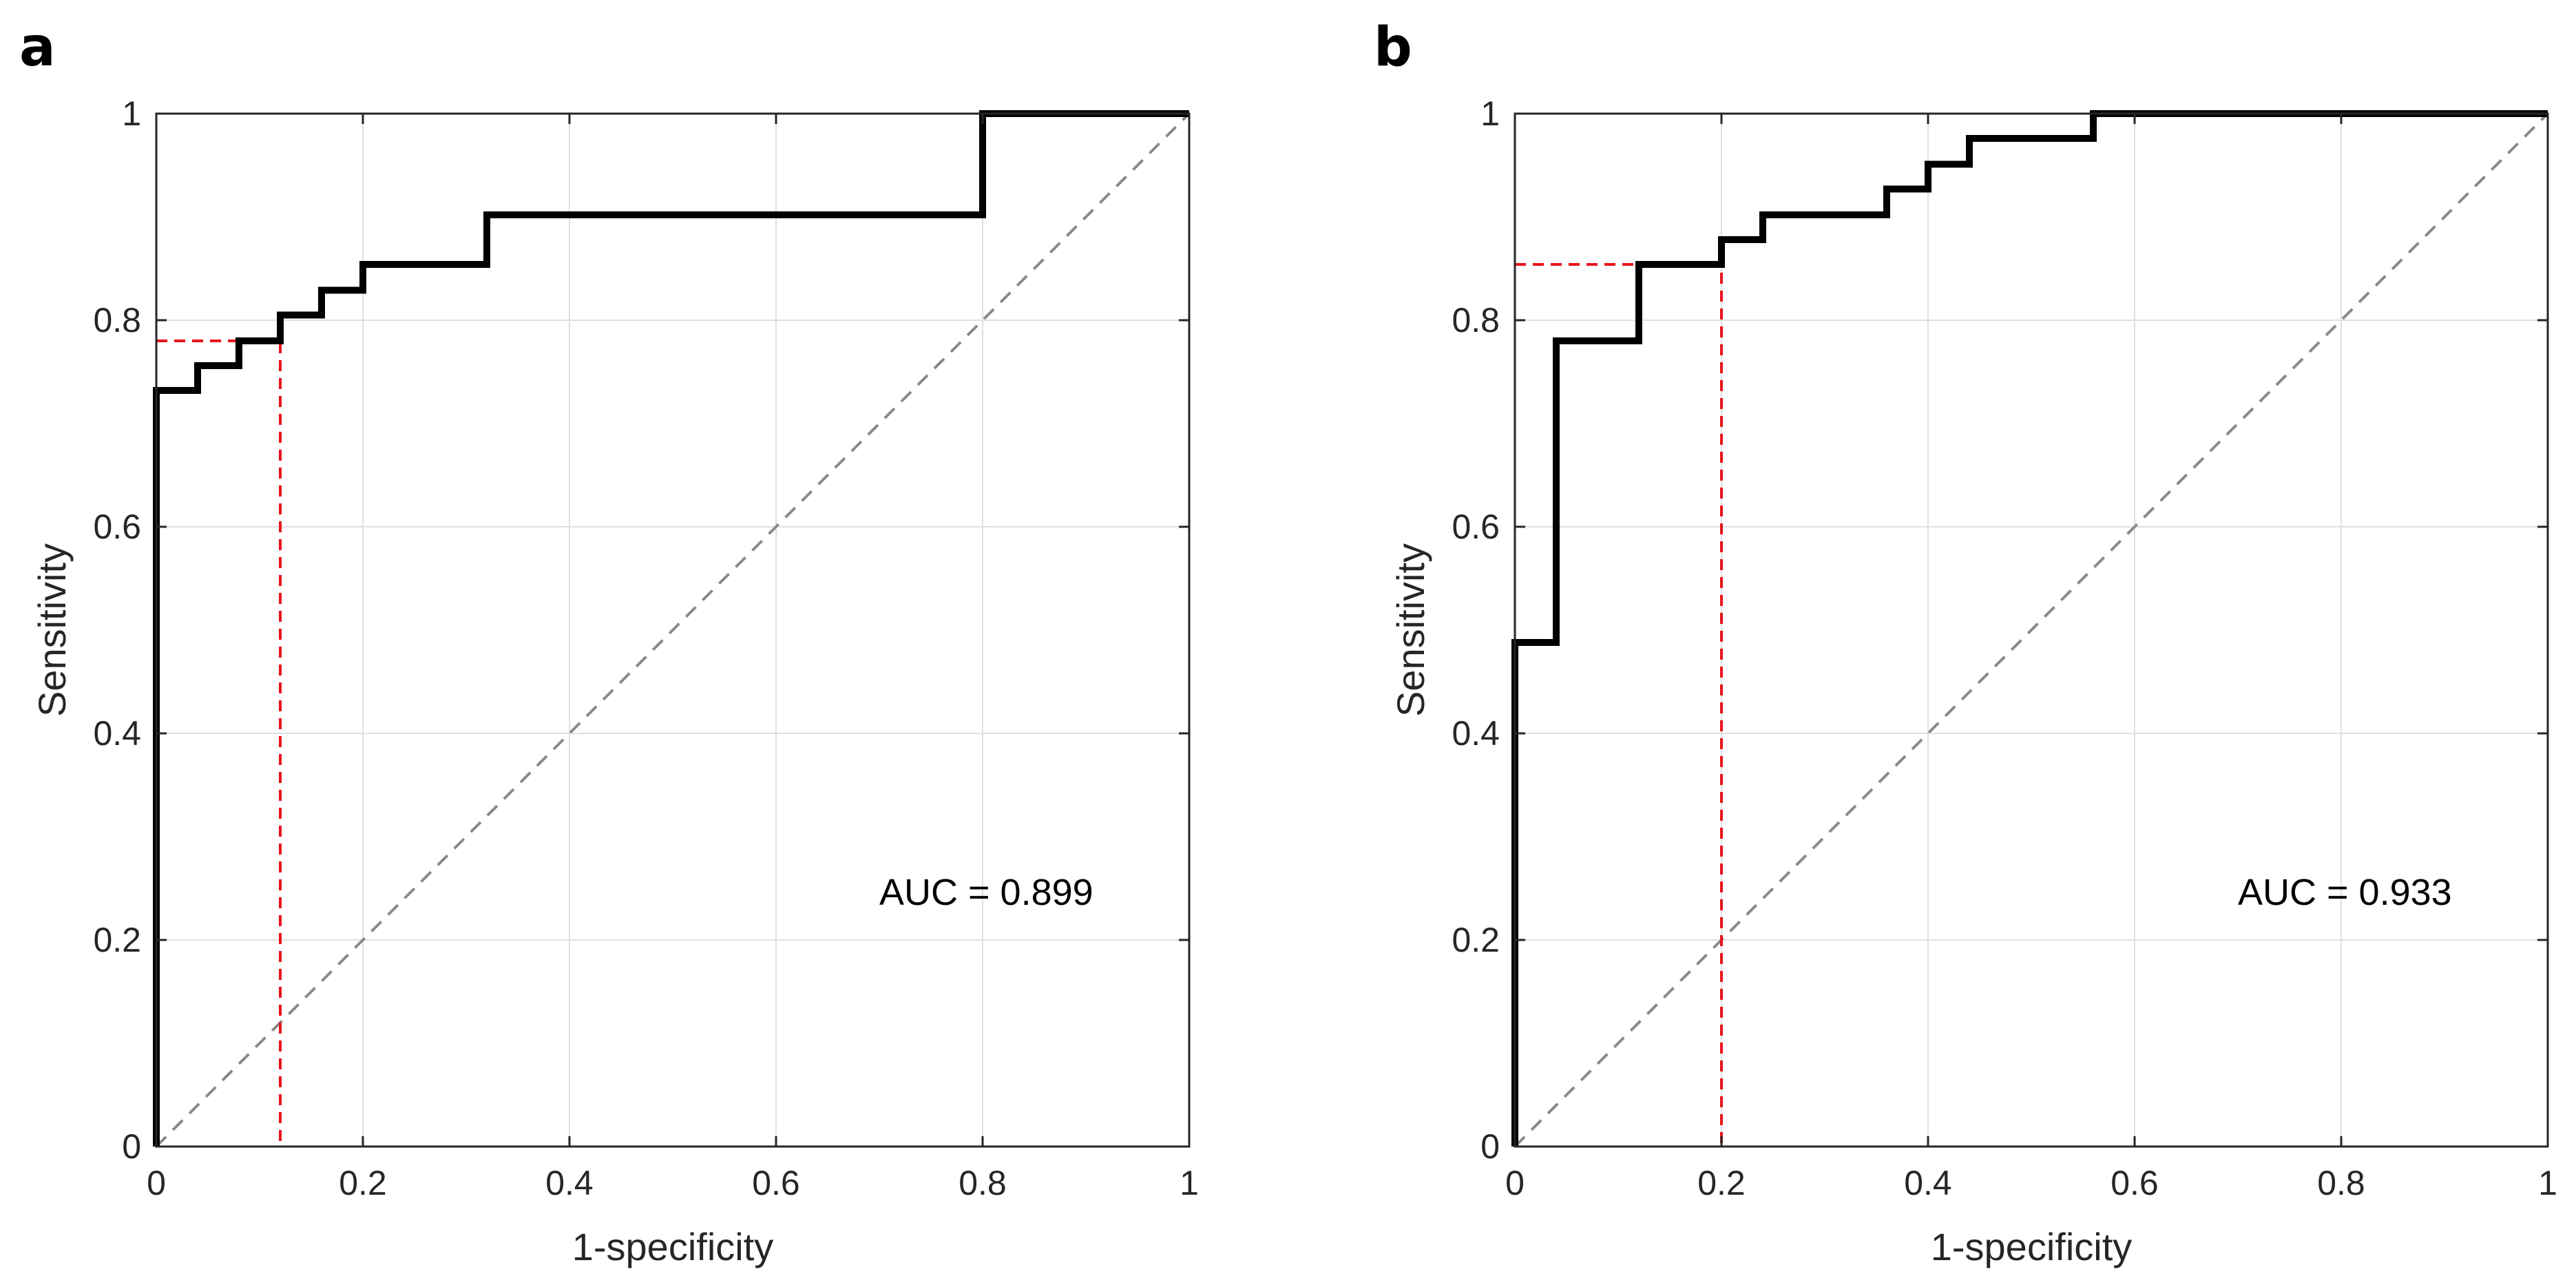 This screenshot has width=2576, height=1287. I want to click on panel-label: b, so click(1393, 48).